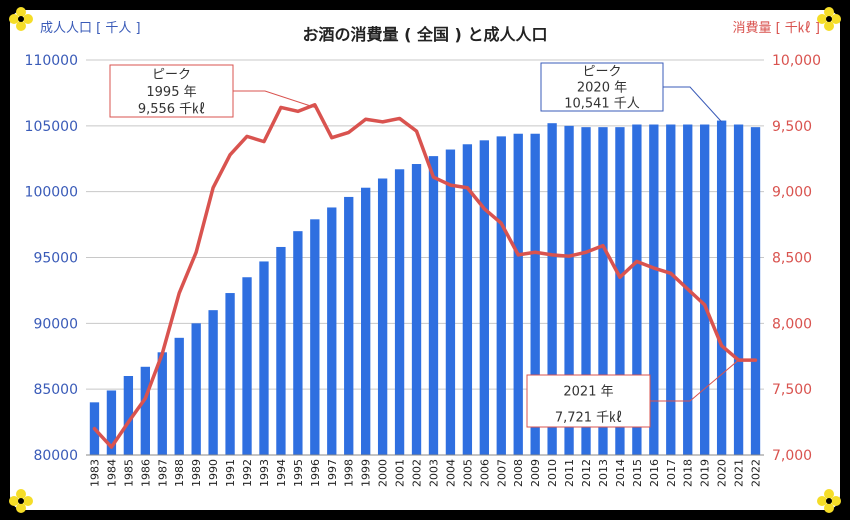 The image size is (850, 520). I want to click on x-tick-label: 1985, so click(128, 473).